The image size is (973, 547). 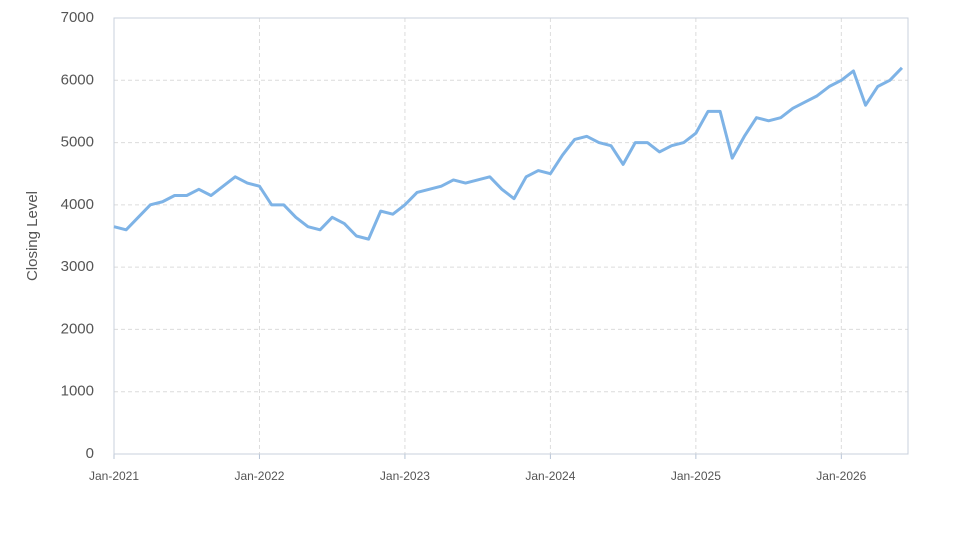 What do you see at coordinates (77, 142) in the screenshot?
I see `y-tick-label: 5000` at bounding box center [77, 142].